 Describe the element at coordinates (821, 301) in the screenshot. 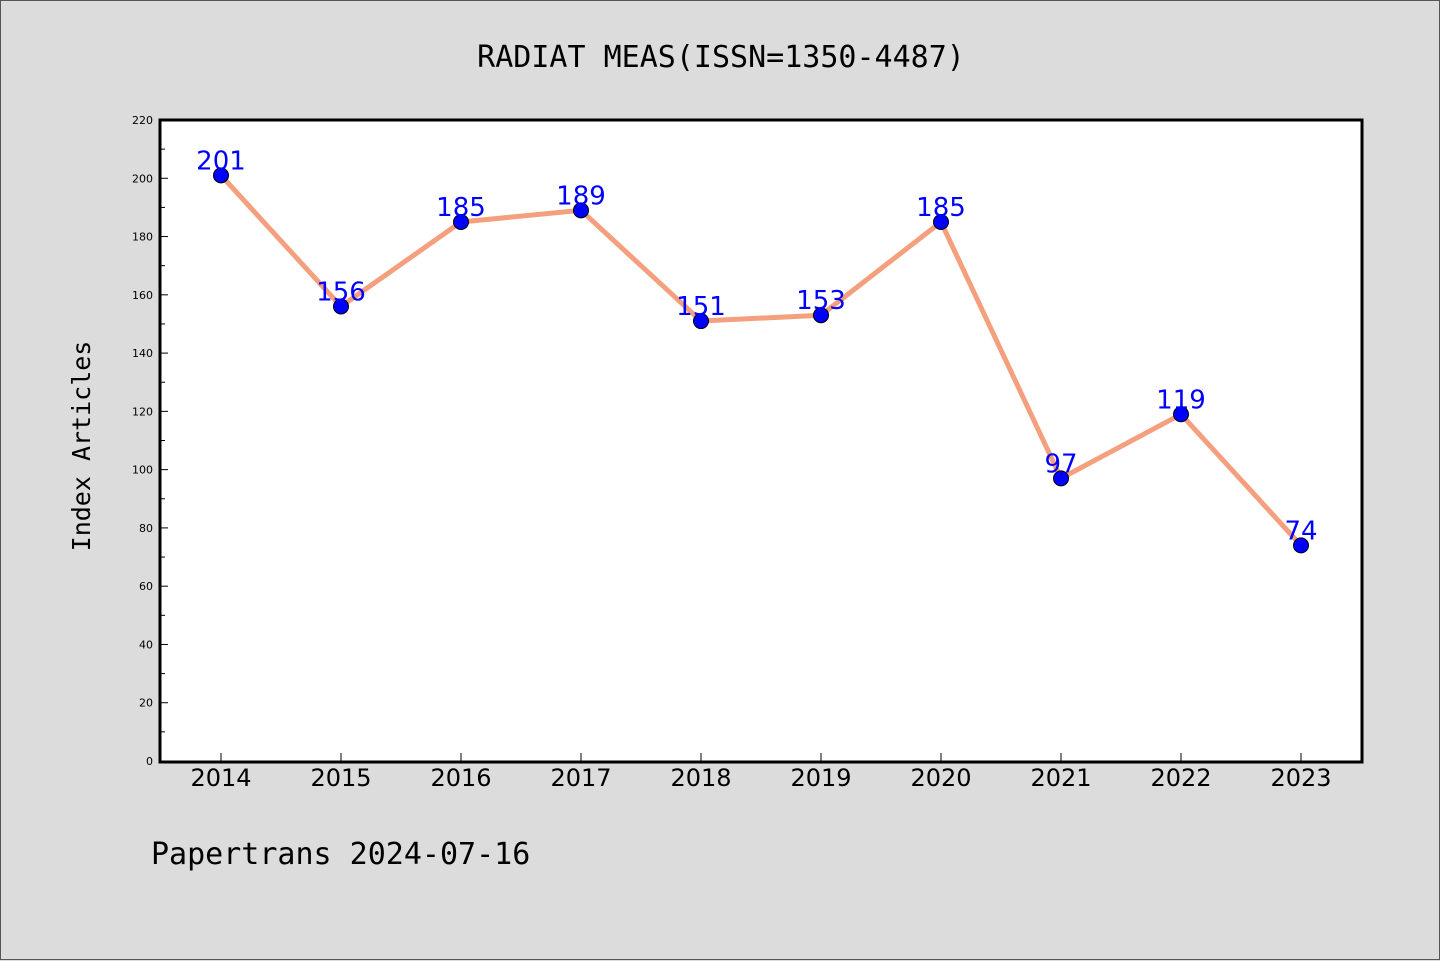

I see `data-label: 153` at that location.